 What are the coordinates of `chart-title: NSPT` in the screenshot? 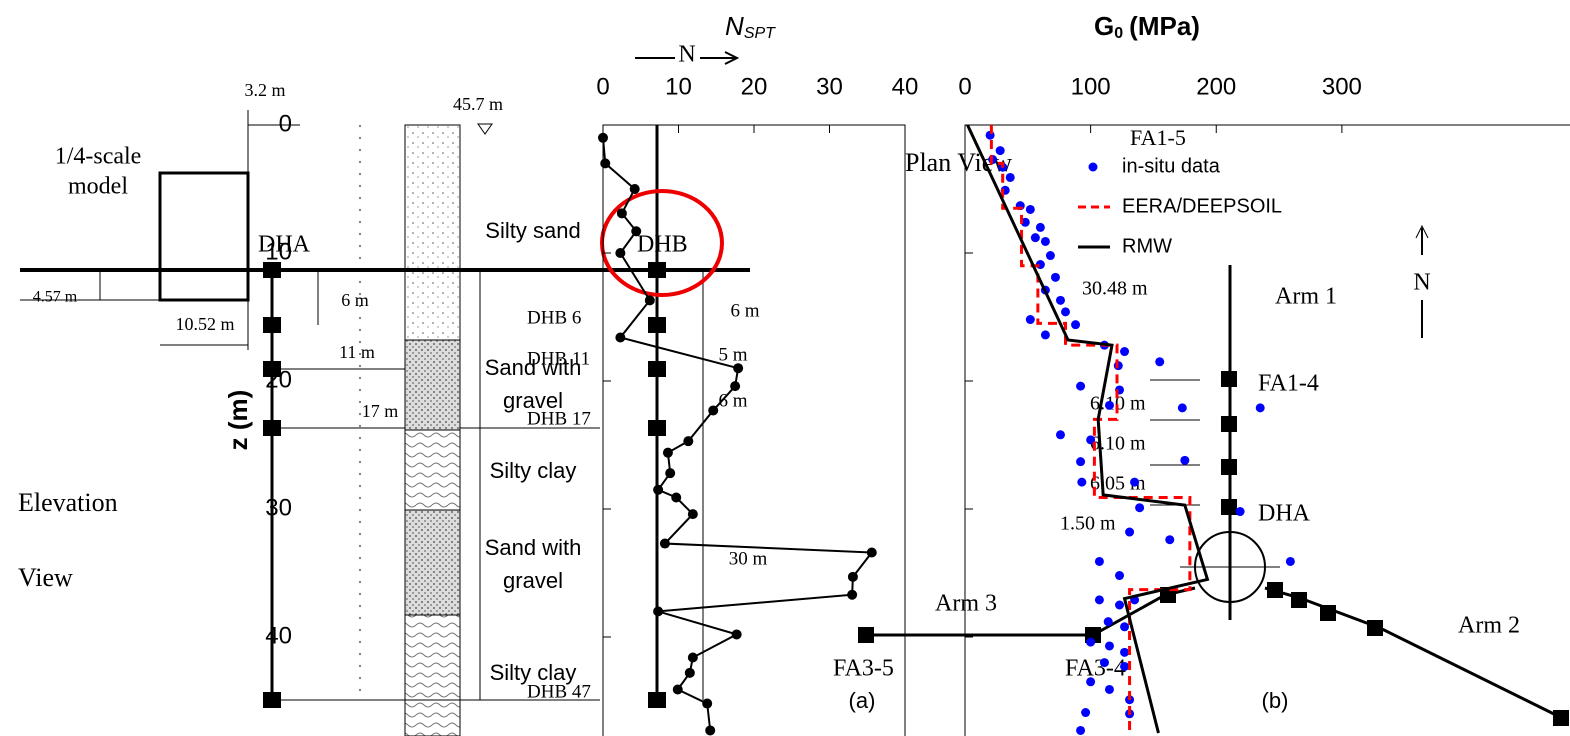 It's located at (750, 26).